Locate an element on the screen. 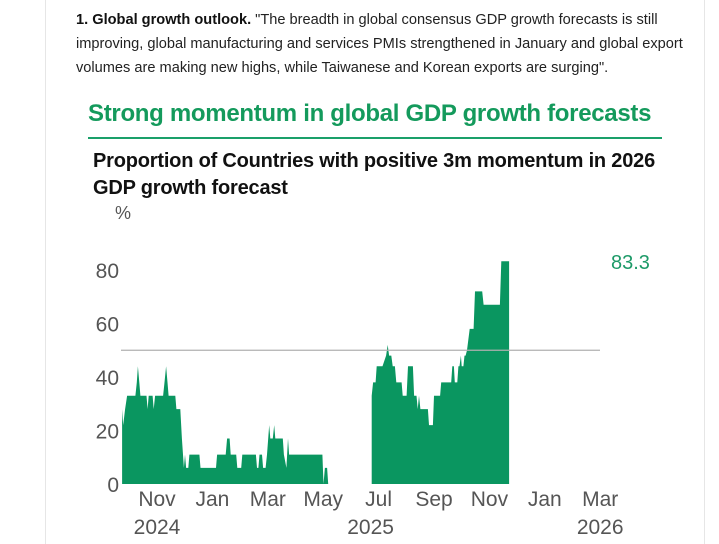 The height and width of the screenshot is (544, 719). y-axis-unit: % is located at coordinates (123, 213).